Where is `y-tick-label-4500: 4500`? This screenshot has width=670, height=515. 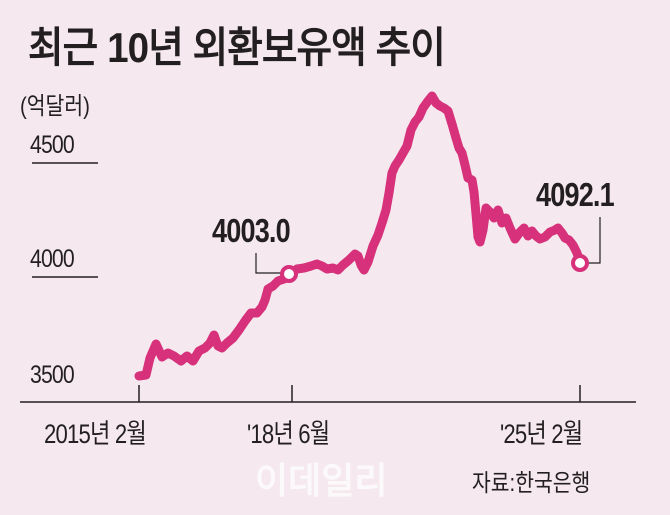 y-tick-label-4500: 4500 is located at coordinates (52, 145).